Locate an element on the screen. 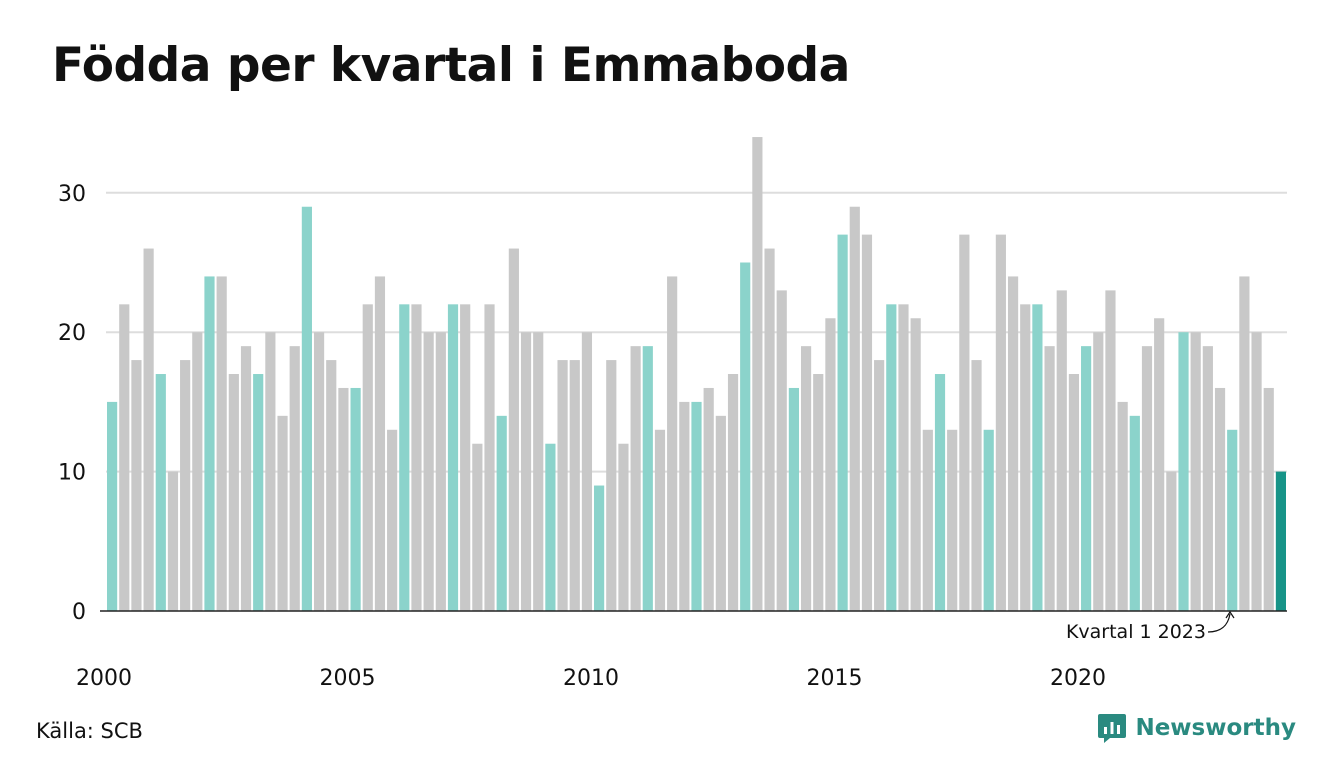 The width and height of the screenshot is (1340, 780). x-tick-label: 2010 is located at coordinates (591, 678).